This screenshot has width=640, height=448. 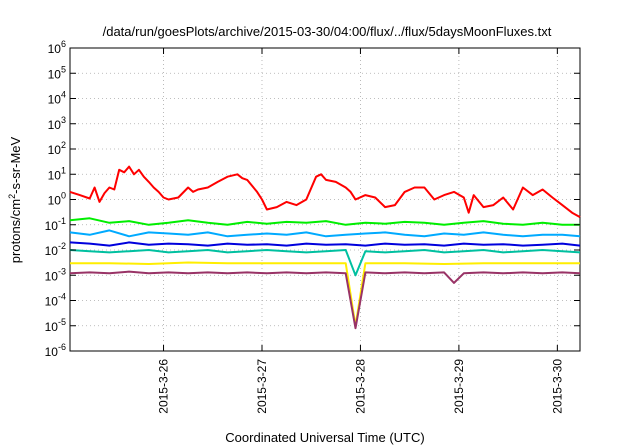 I want to click on y-tick-label: 10⁻², so click(x=55, y=249).